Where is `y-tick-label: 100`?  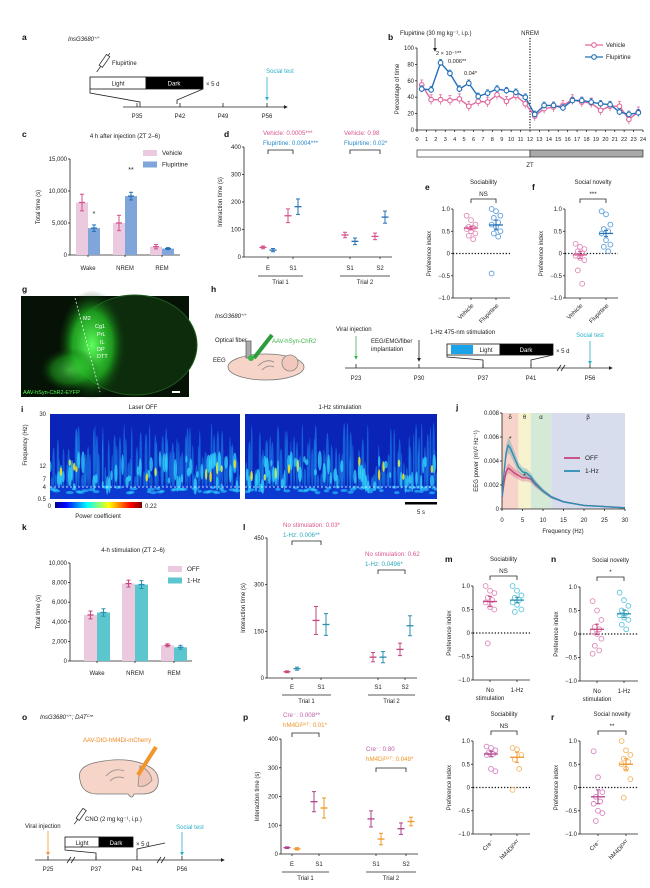 y-tick-label: 100 is located at coordinates (409, 49).